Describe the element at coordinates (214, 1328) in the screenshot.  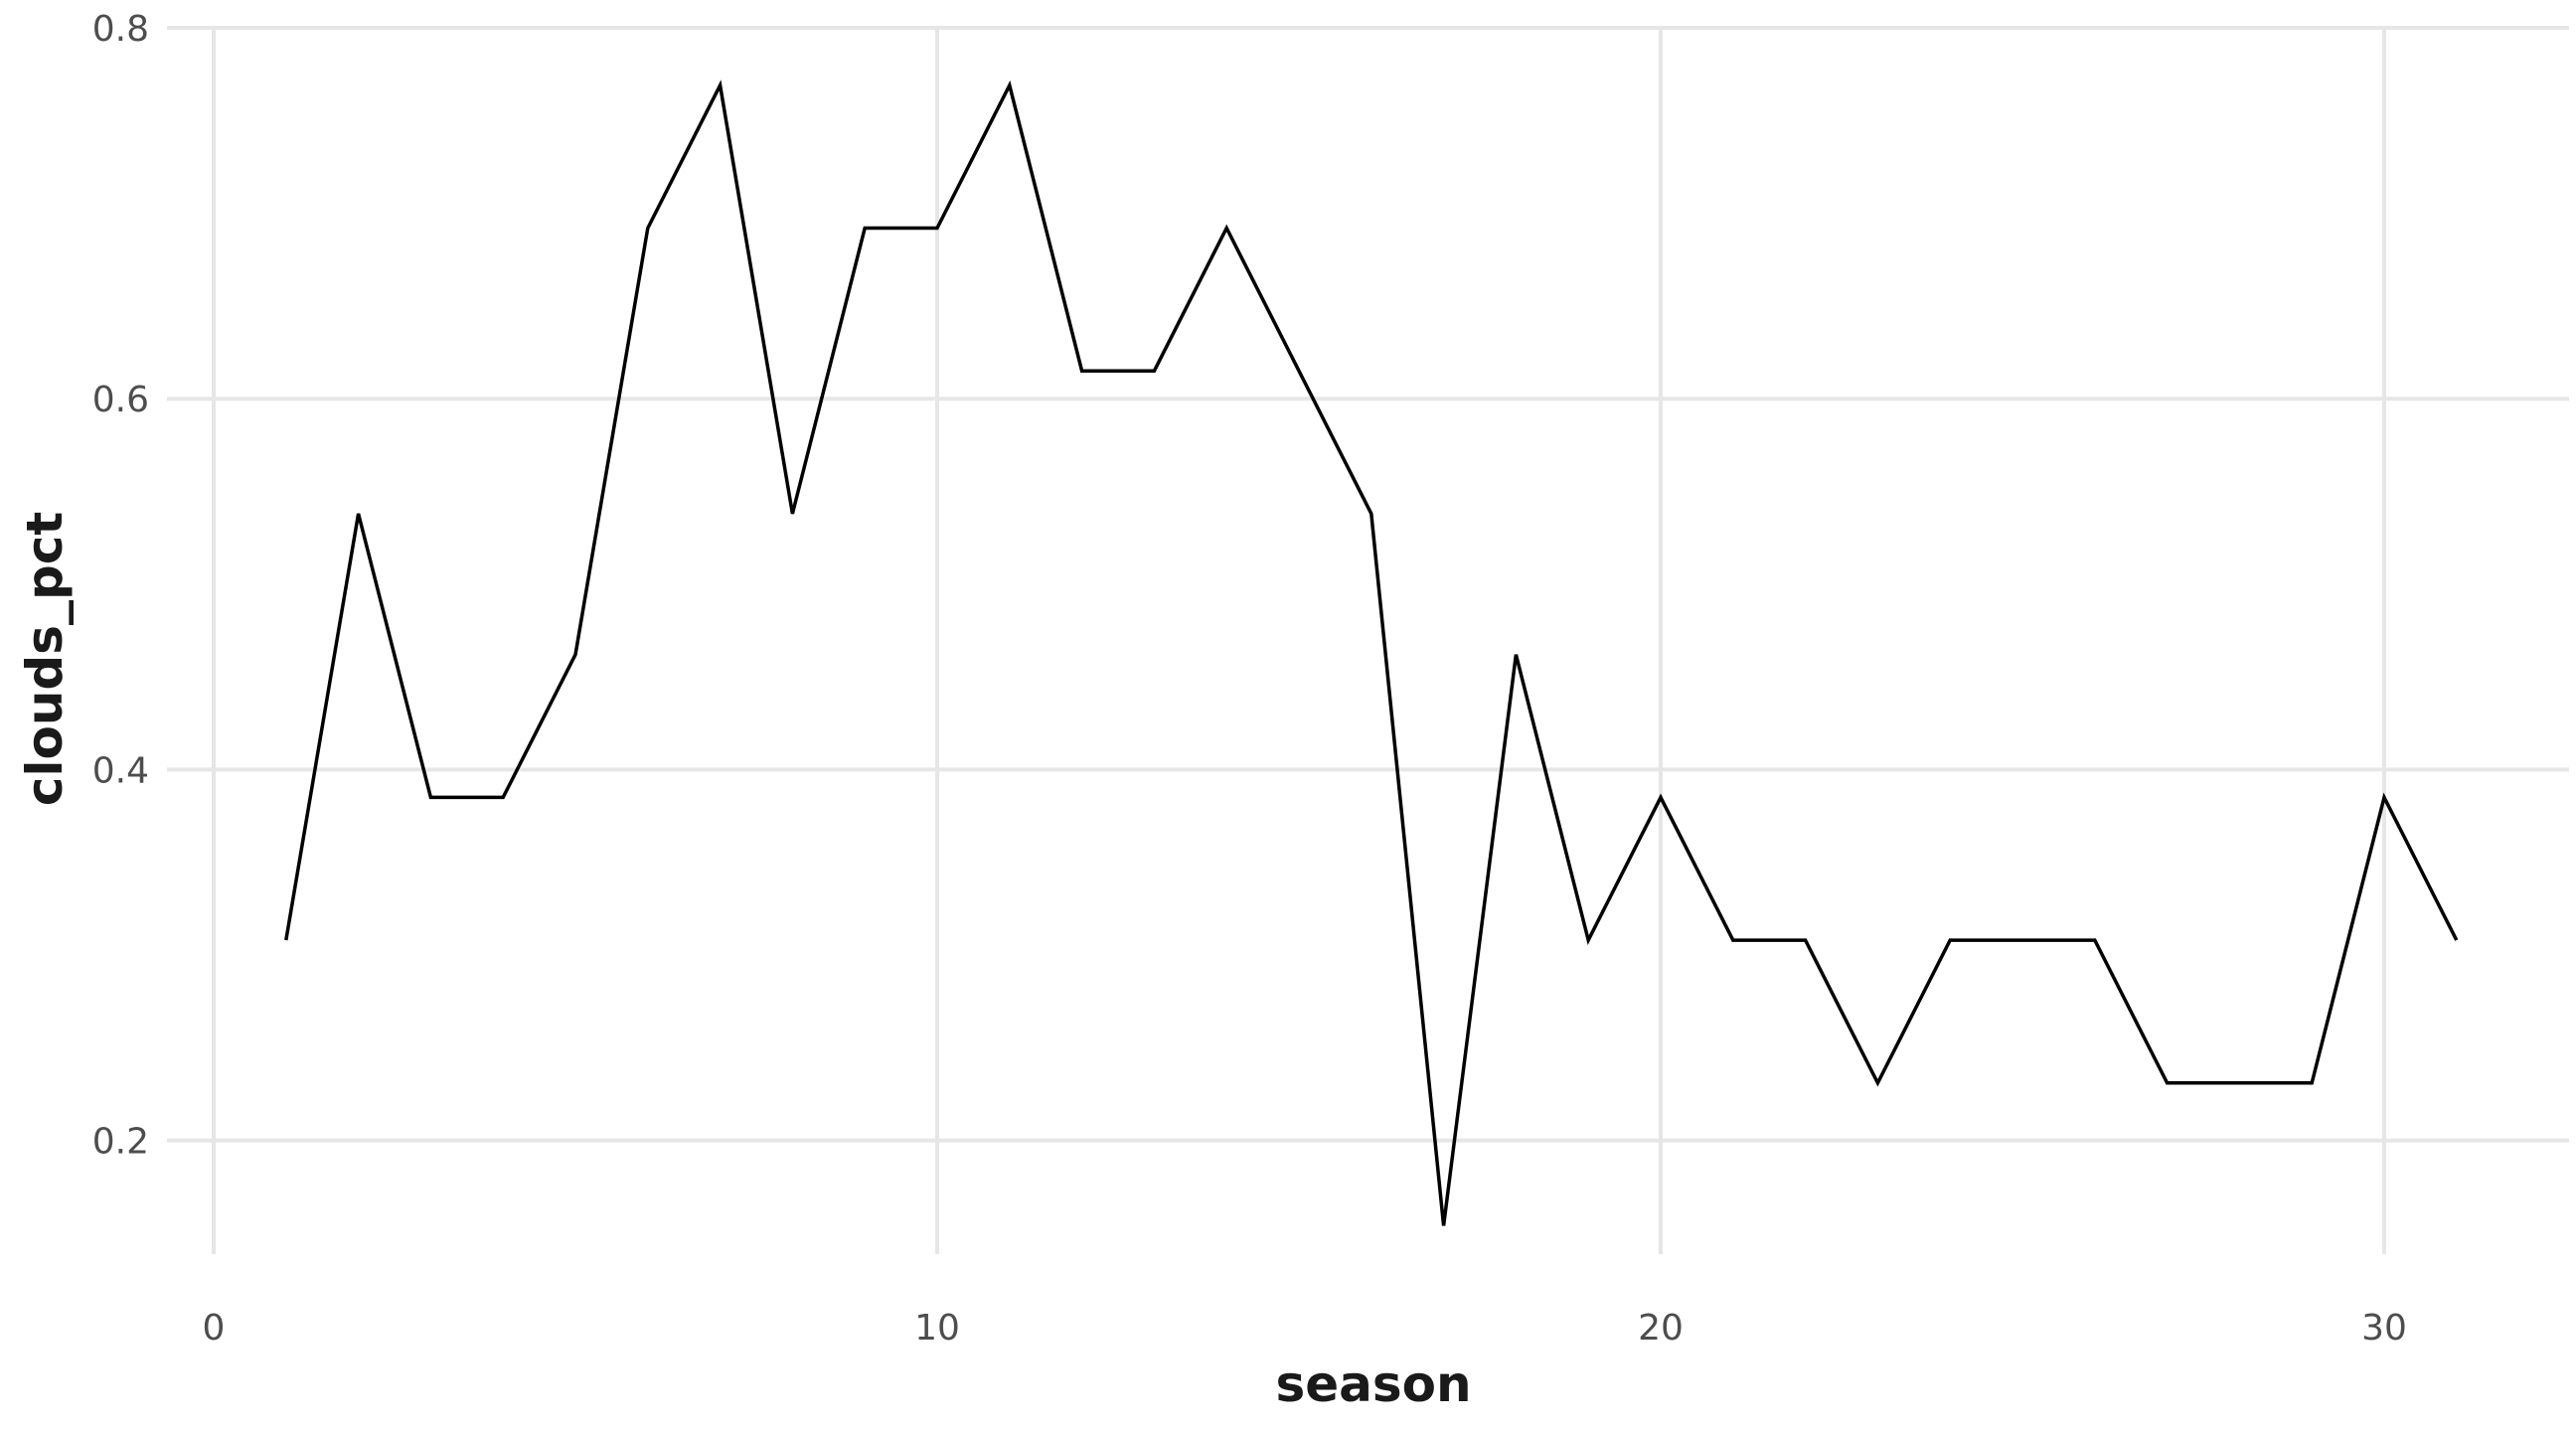
I see `x-tick-label: 0` at that location.